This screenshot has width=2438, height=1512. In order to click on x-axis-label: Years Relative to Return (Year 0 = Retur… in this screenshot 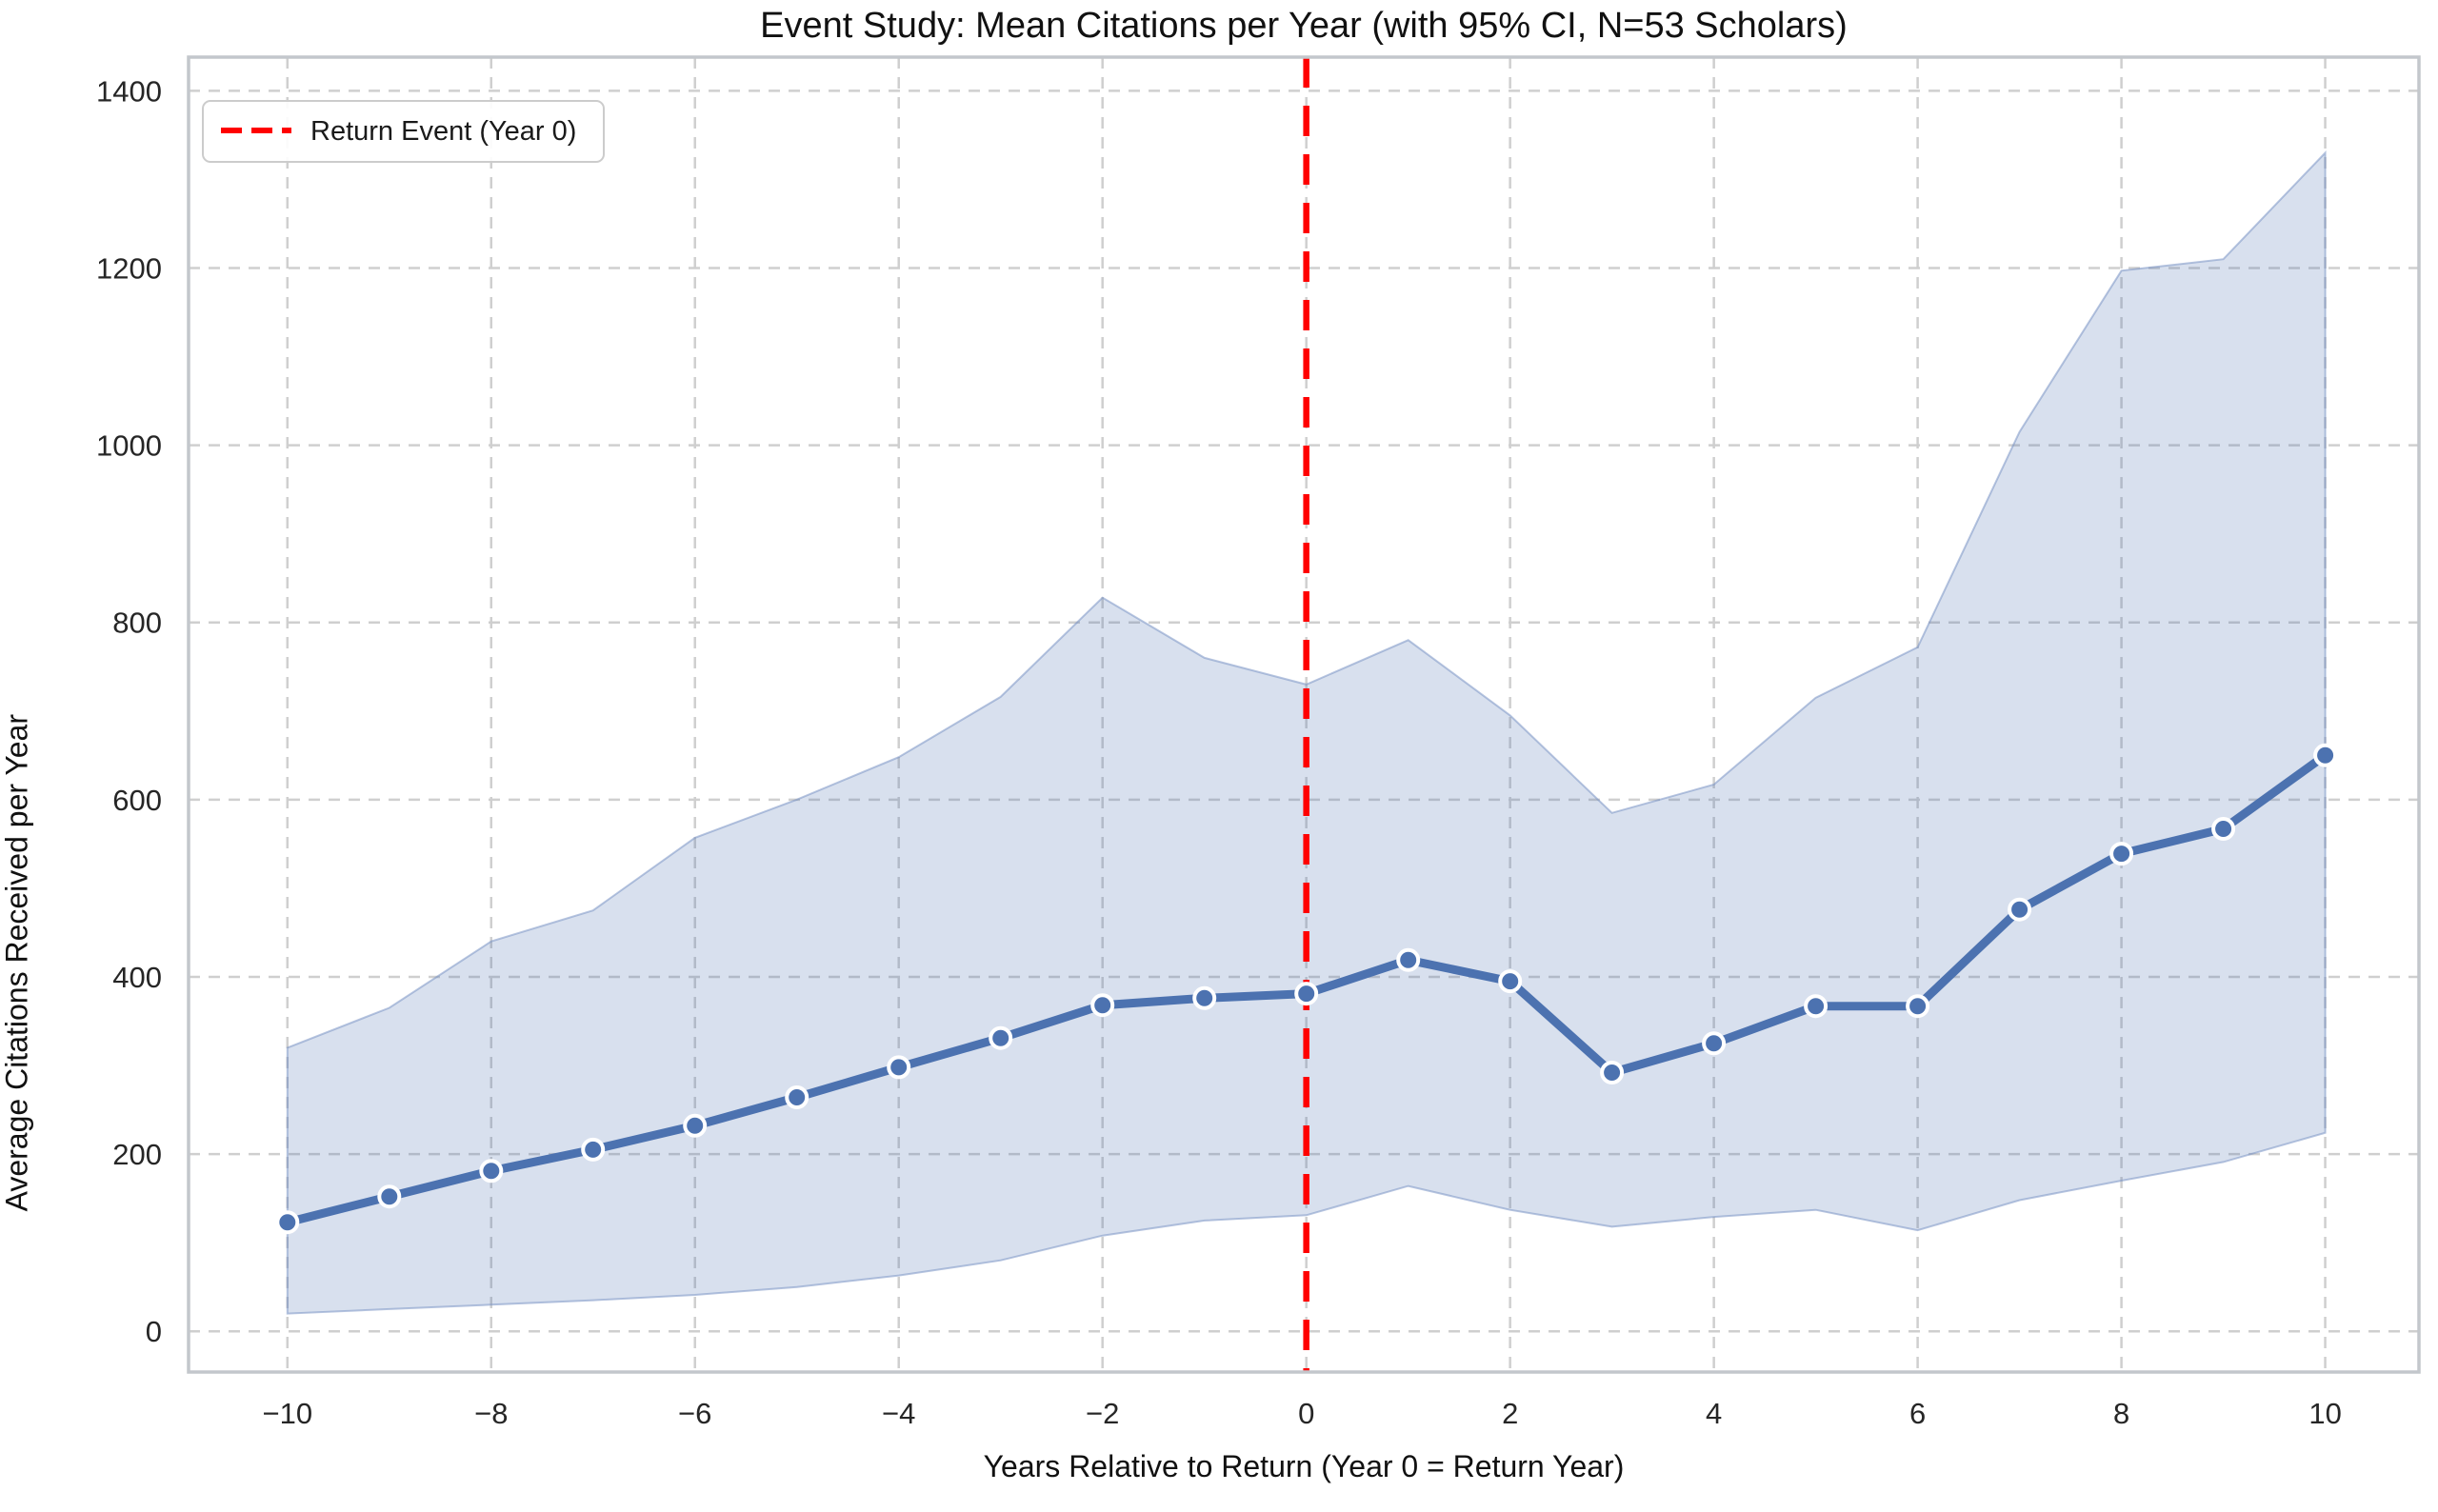, I will do `click(1304, 1466)`.